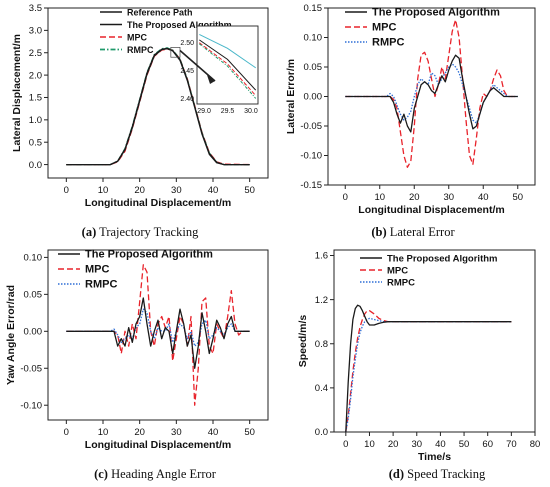  What do you see at coordinates (379, 232) in the screenshot?
I see `caption-b-label: (b)` at bounding box center [379, 232].